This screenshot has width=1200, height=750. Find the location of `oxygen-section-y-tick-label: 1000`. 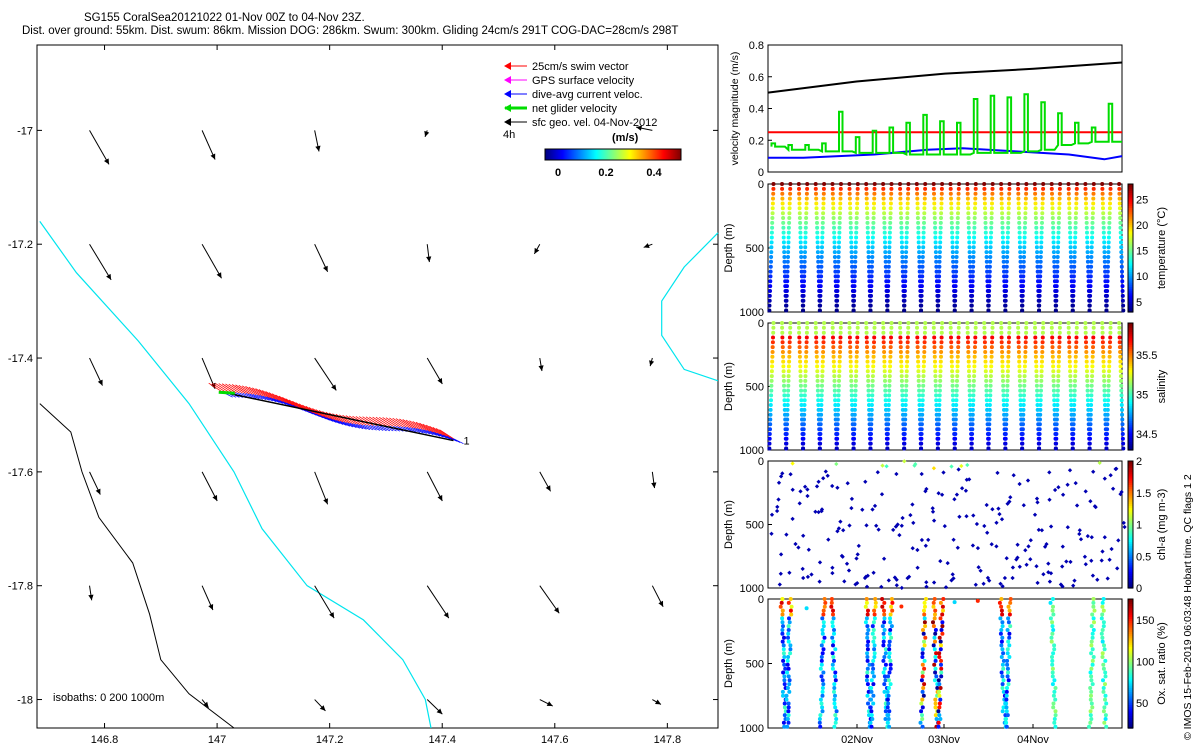

oxygen-section-y-tick-label: 1000 is located at coordinates (752, 729).